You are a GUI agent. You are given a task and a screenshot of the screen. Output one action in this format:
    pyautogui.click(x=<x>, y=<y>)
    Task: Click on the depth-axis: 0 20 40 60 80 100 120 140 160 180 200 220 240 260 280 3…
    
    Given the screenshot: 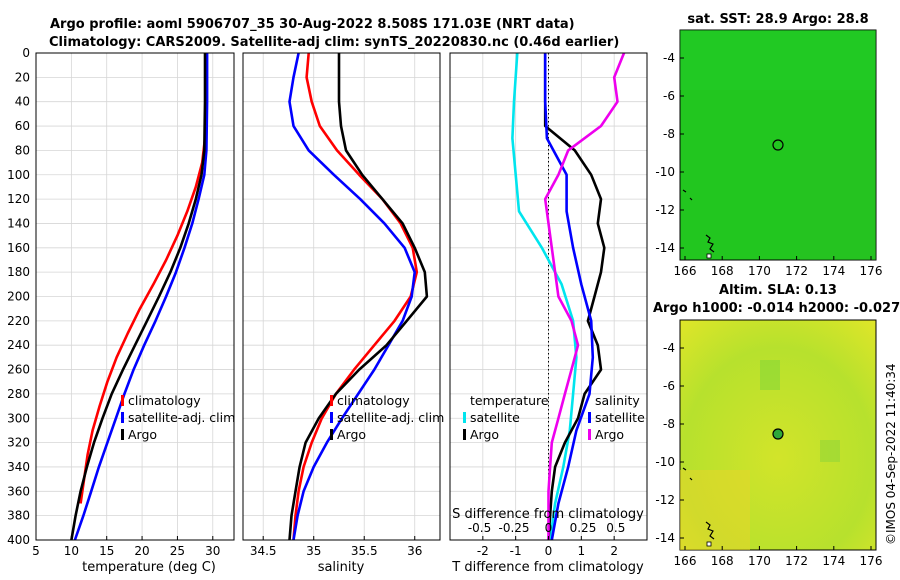 What is the action you would take?
    pyautogui.click(x=18, y=296)
    